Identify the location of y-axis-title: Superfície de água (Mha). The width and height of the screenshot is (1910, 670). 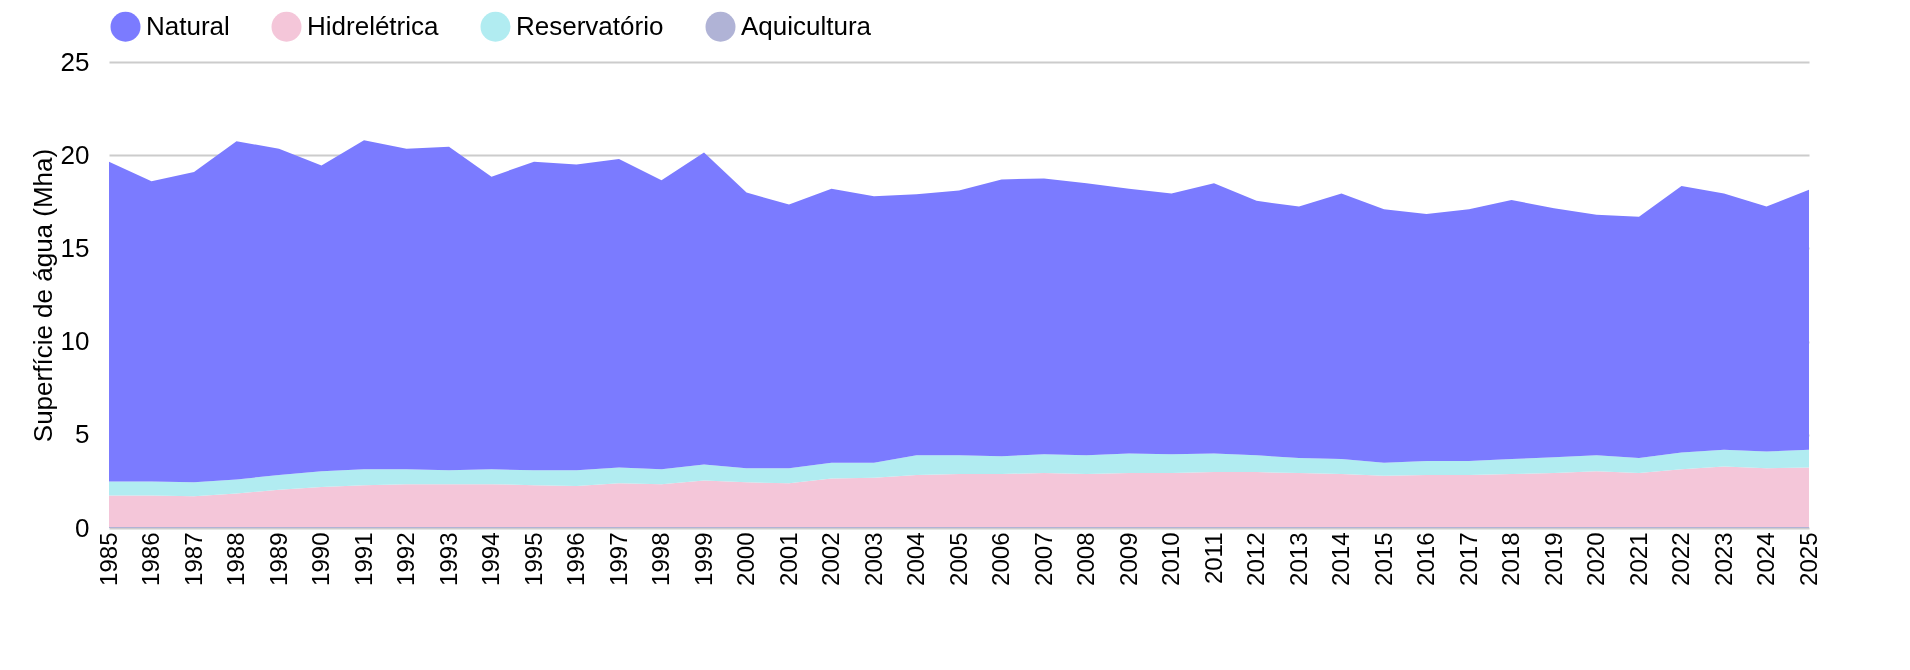
(42, 295).